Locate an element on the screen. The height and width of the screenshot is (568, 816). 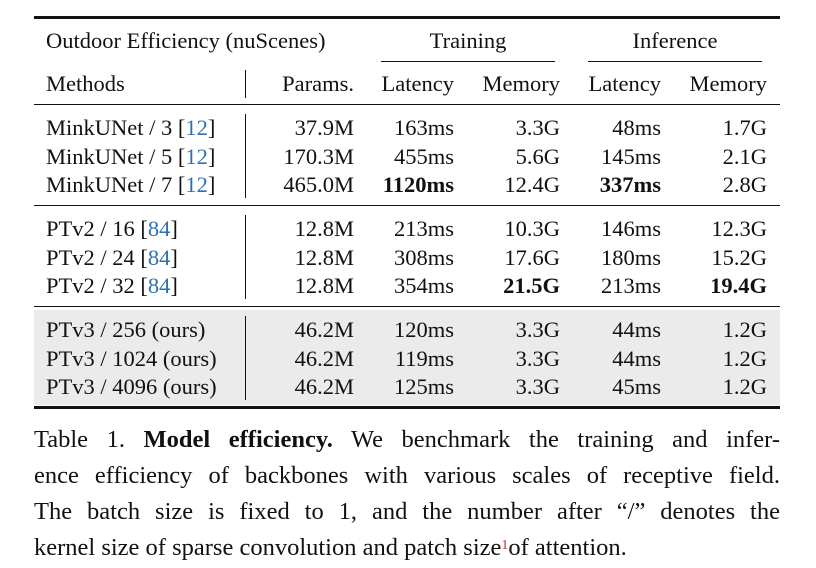
cell-inf-memory: 15.2G is located at coordinates (739, 257).